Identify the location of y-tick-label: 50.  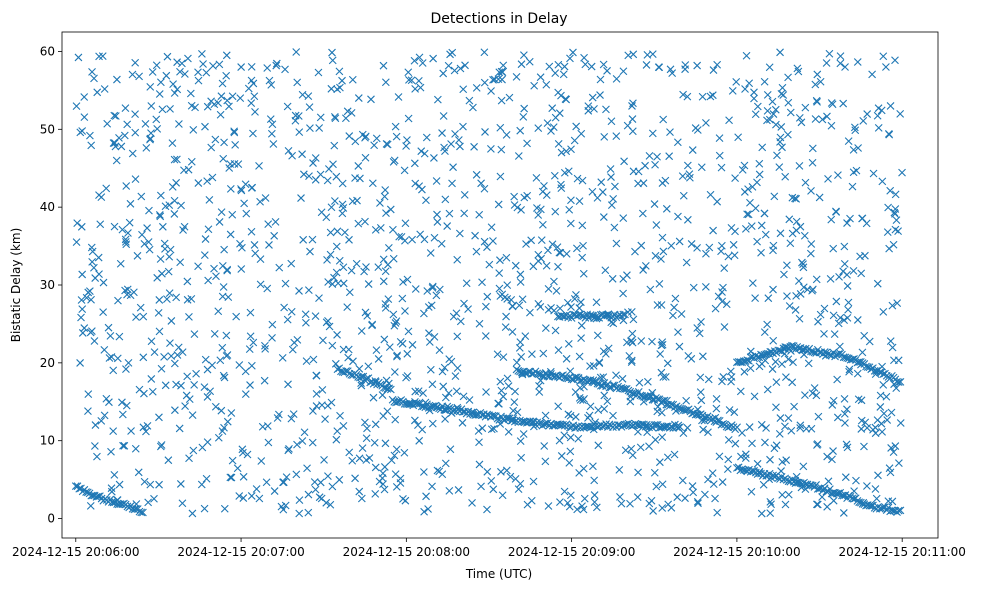
(47, 129).